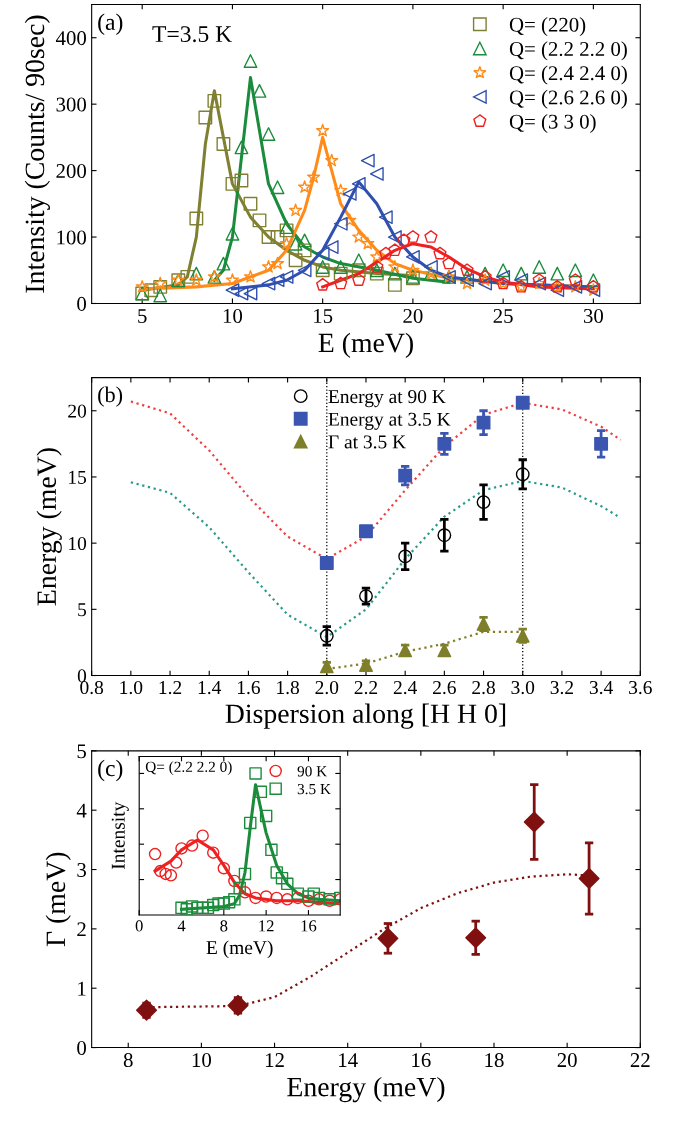 The width and height of the screenshot is (679, 1124). I want to click on legend-label: Q= (2.2 2.2 0), so click(568, 51).